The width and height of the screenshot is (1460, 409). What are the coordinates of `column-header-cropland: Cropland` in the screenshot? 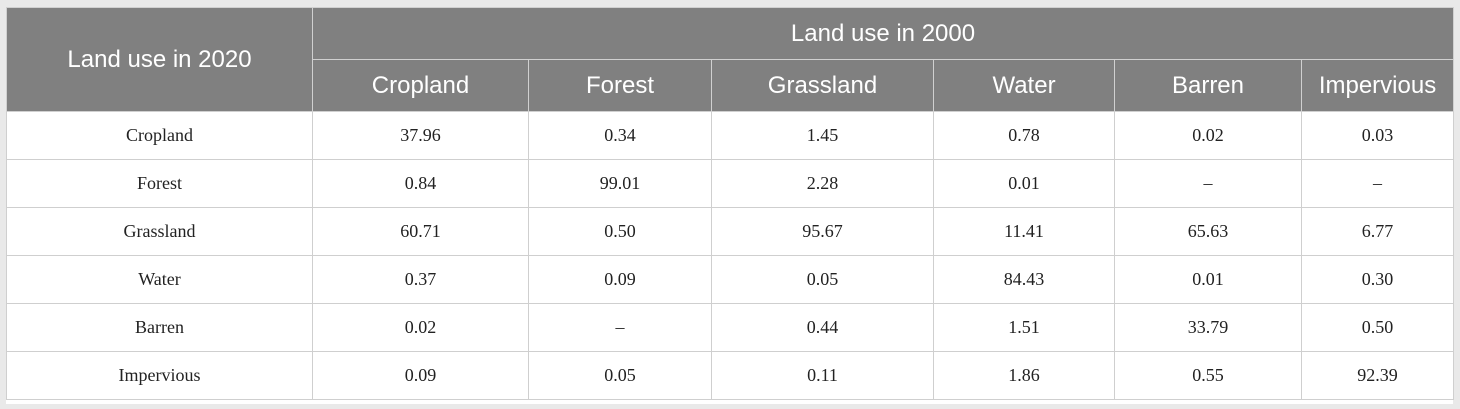 It's located at (420, 85).